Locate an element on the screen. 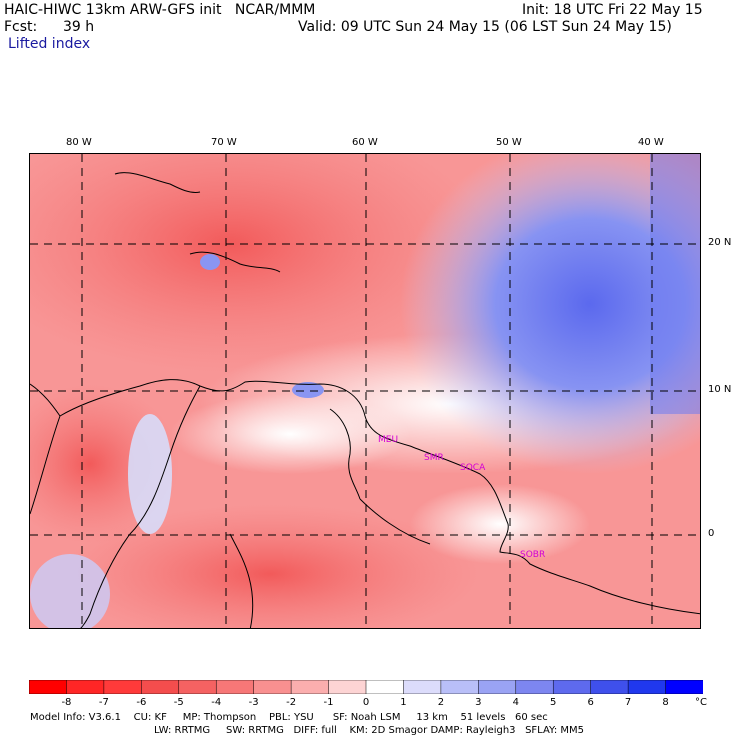 The width and height of the screenshot is (740, 740). lon-label-40w: 40 W is located at coordinates (651, 142).